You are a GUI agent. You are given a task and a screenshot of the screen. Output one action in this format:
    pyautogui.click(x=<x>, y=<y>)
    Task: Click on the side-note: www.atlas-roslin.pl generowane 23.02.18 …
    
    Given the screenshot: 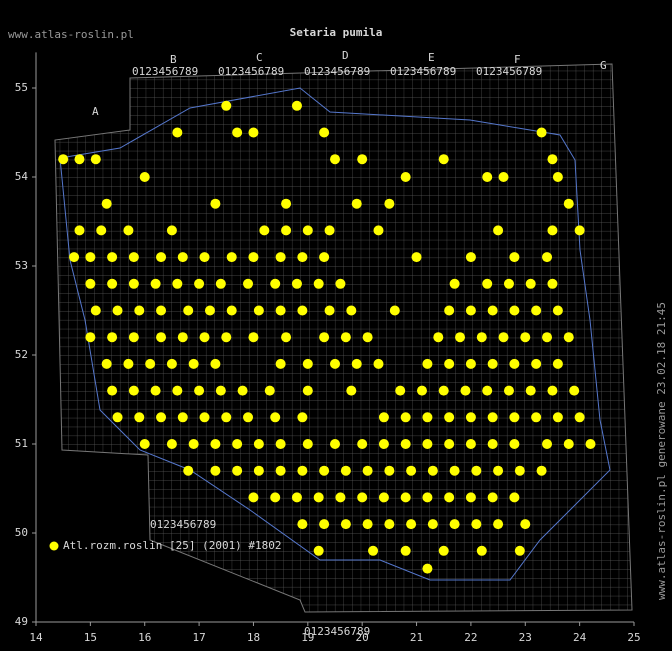 What is the action you would take?
    pyautogui.click(x=661, y=451)
    